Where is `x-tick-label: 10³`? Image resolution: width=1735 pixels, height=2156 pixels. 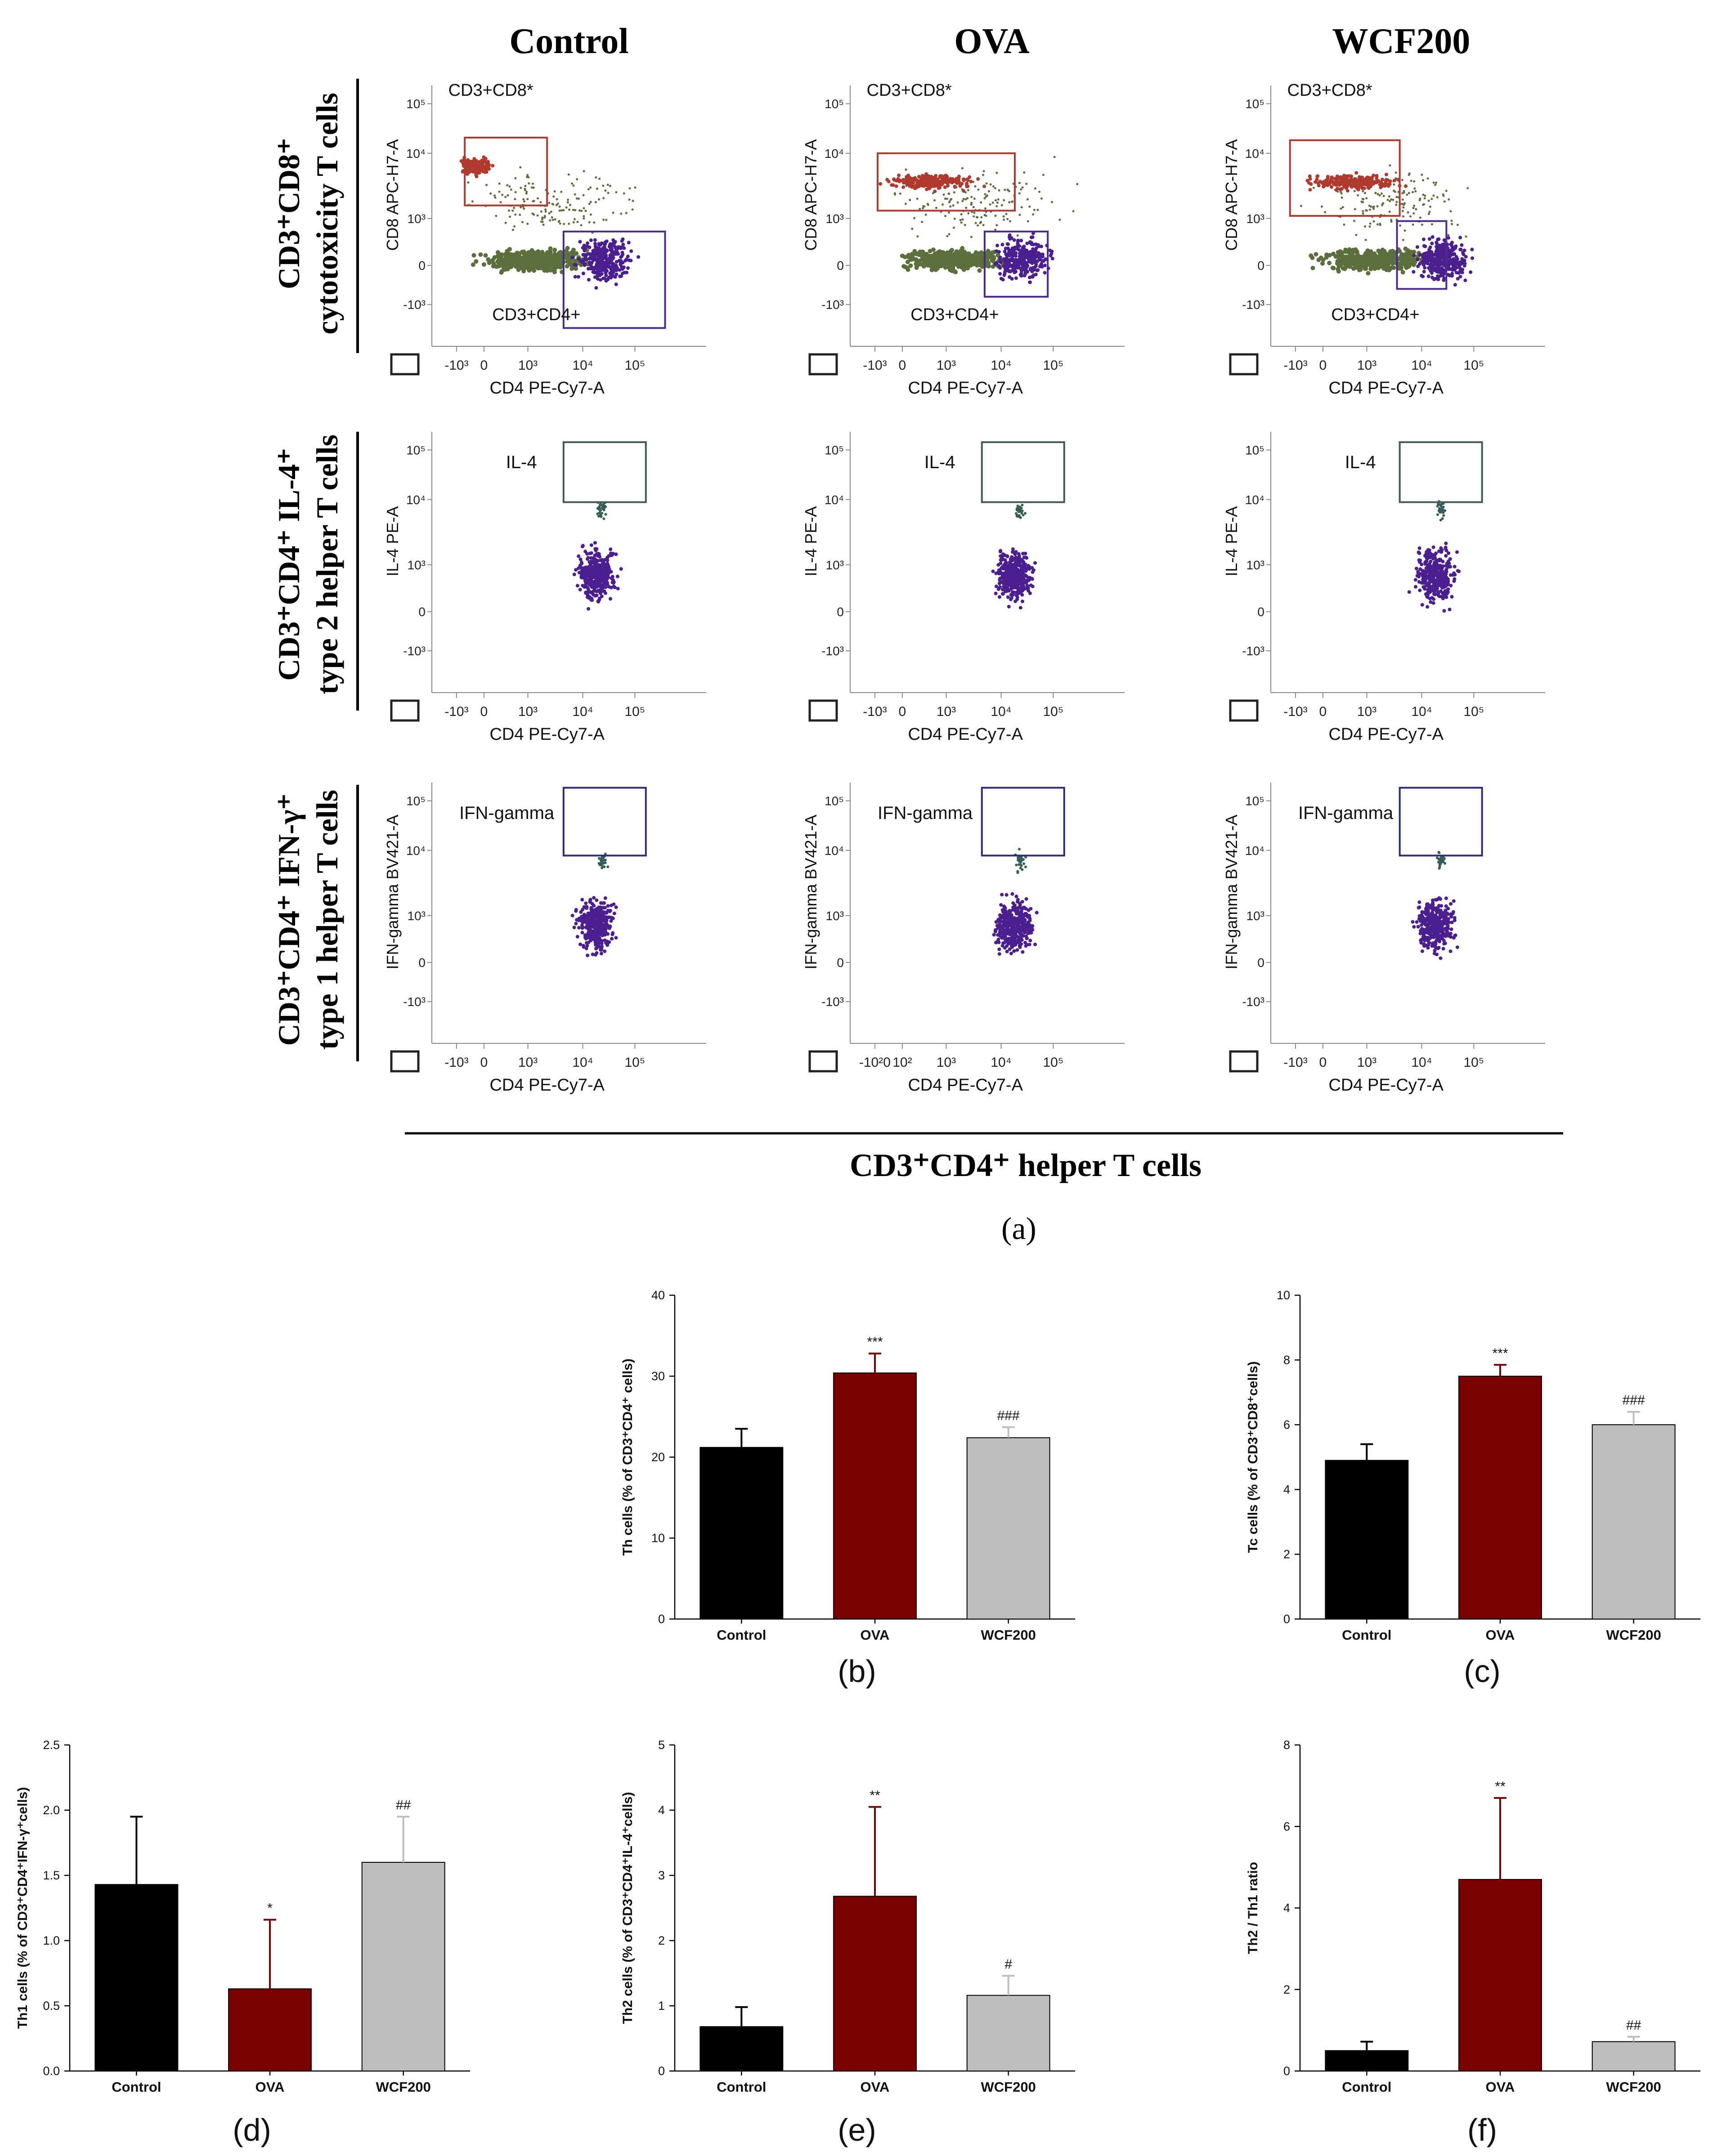 x-tick-label: 10³ is located at coordinates (528, 365).